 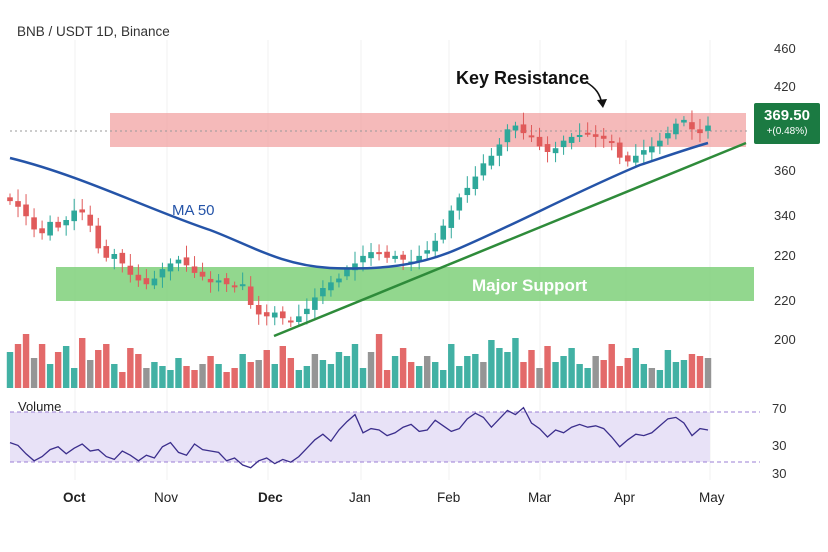 I want to click on last-price-badge: 369.50 +(0.48%), so click(x=787, y=123).